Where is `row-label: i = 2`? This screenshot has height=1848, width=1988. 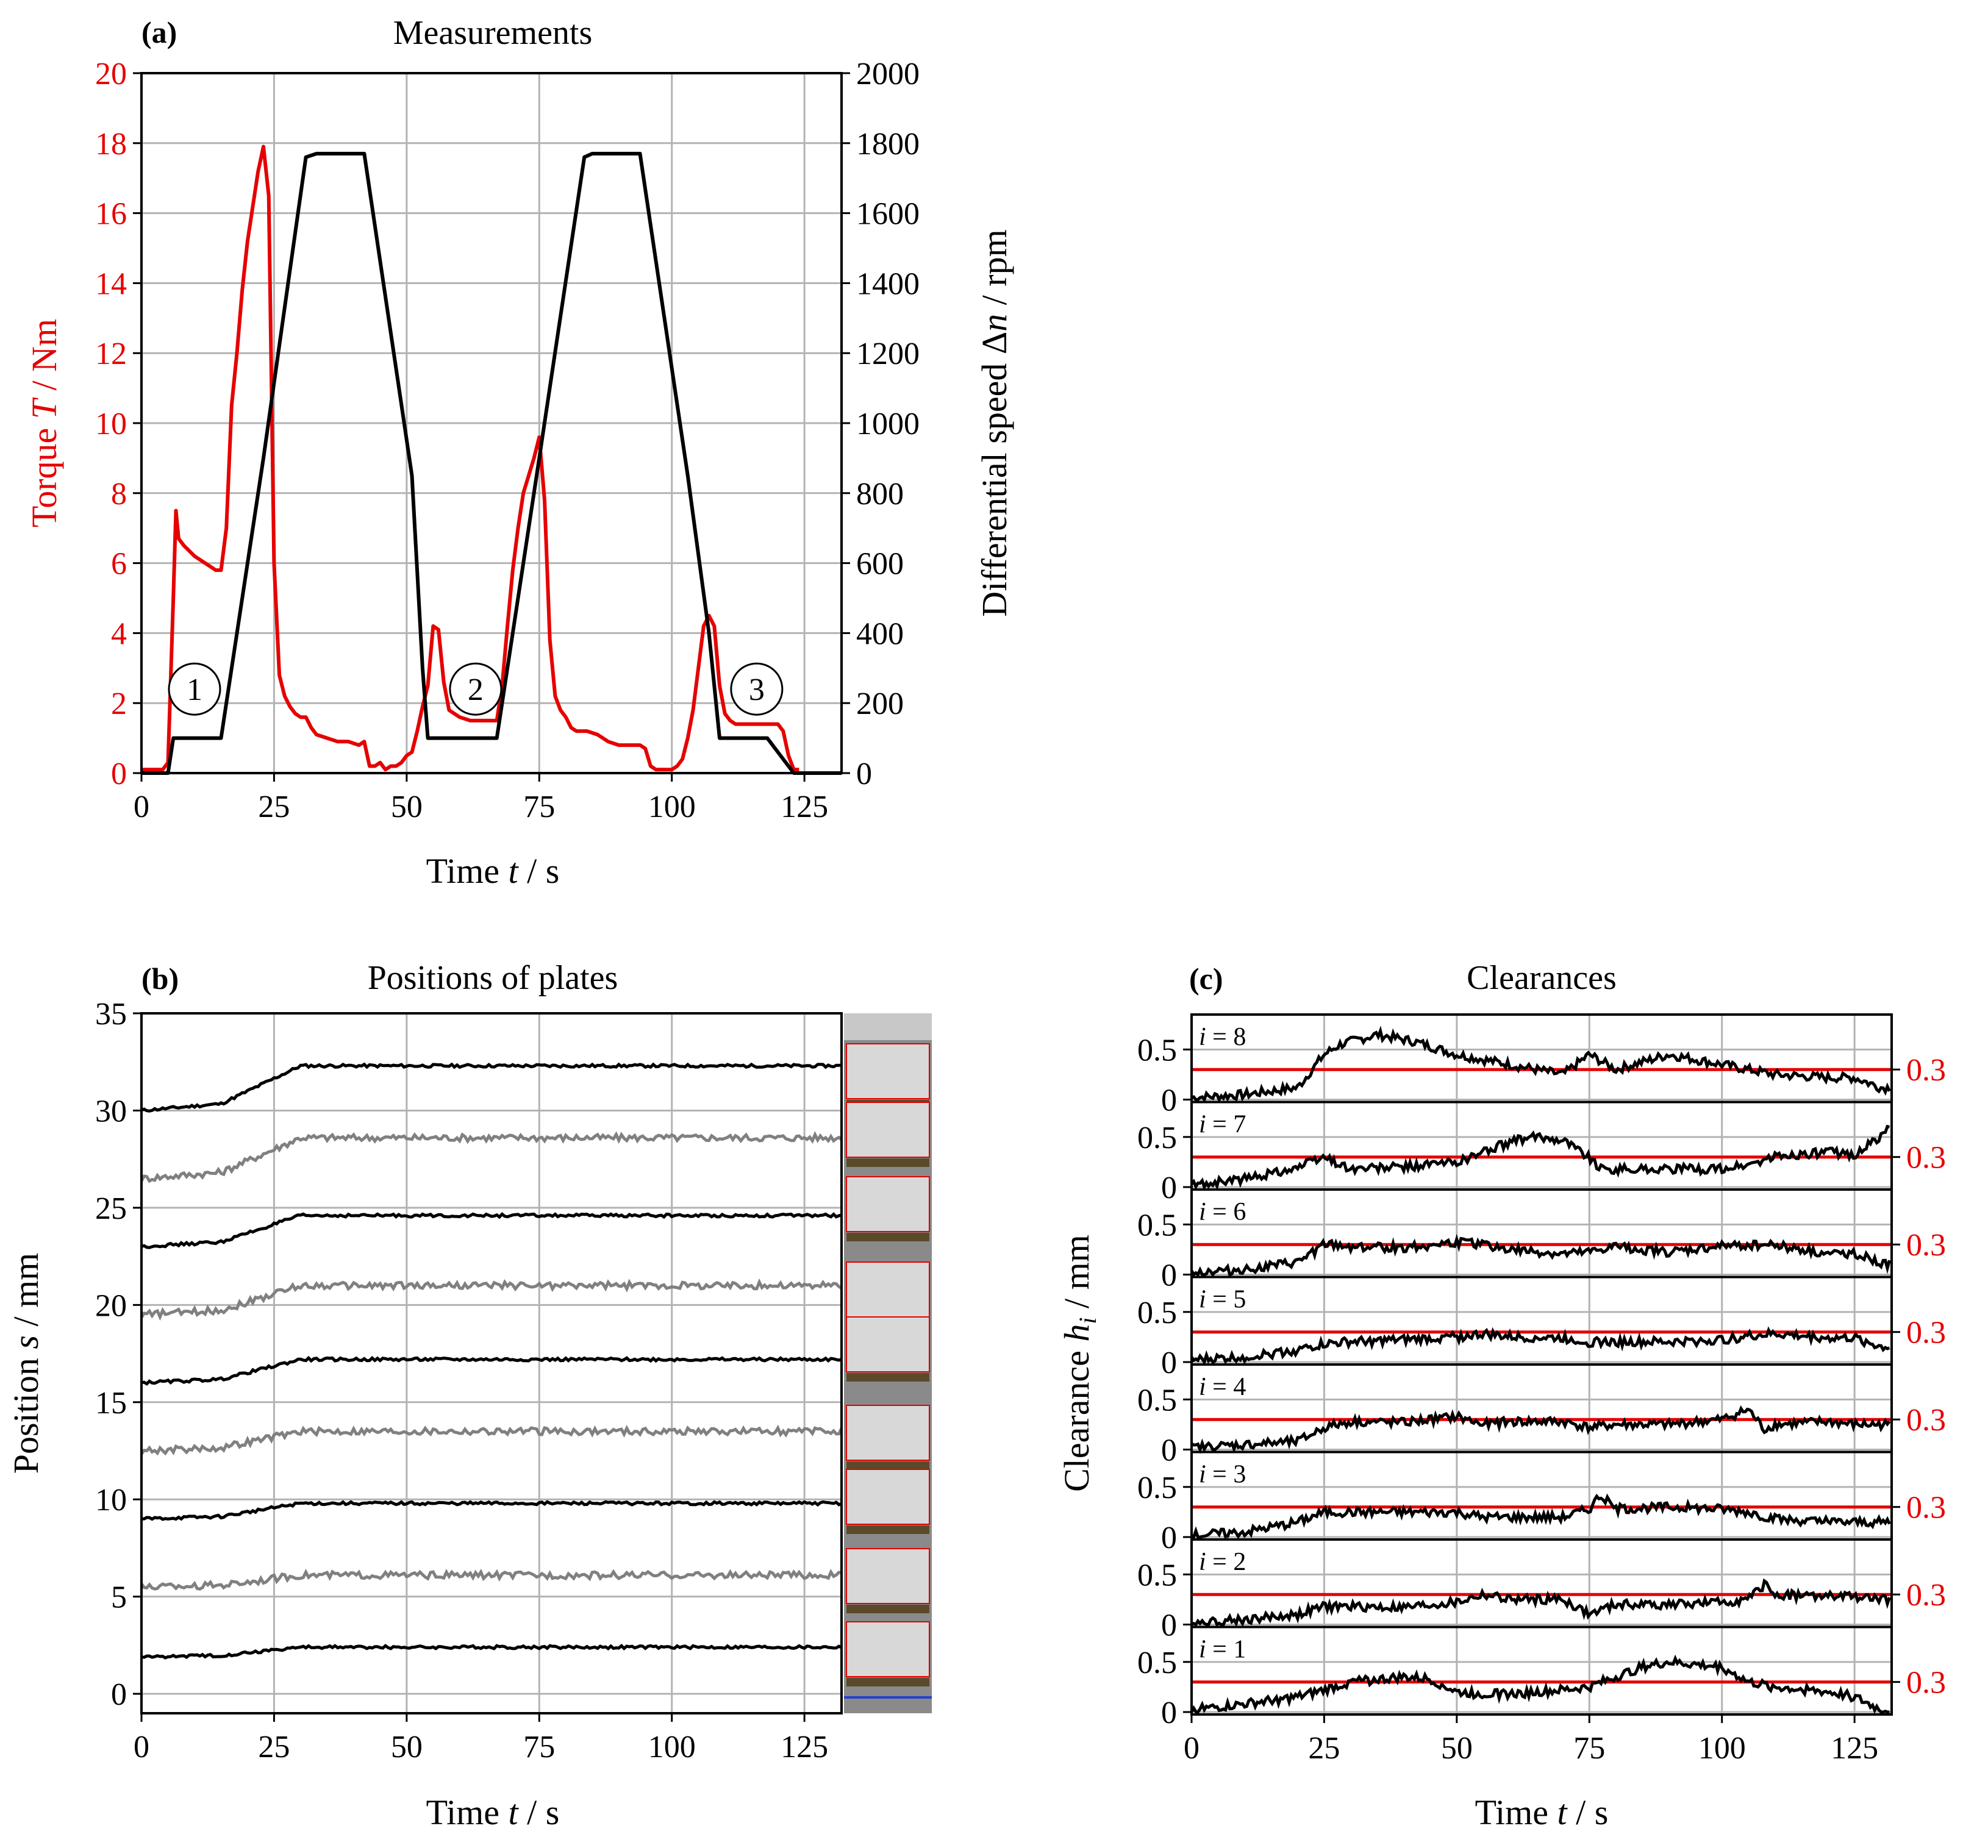 row-label: i = 2 is located at coordinates (1222, 1562).